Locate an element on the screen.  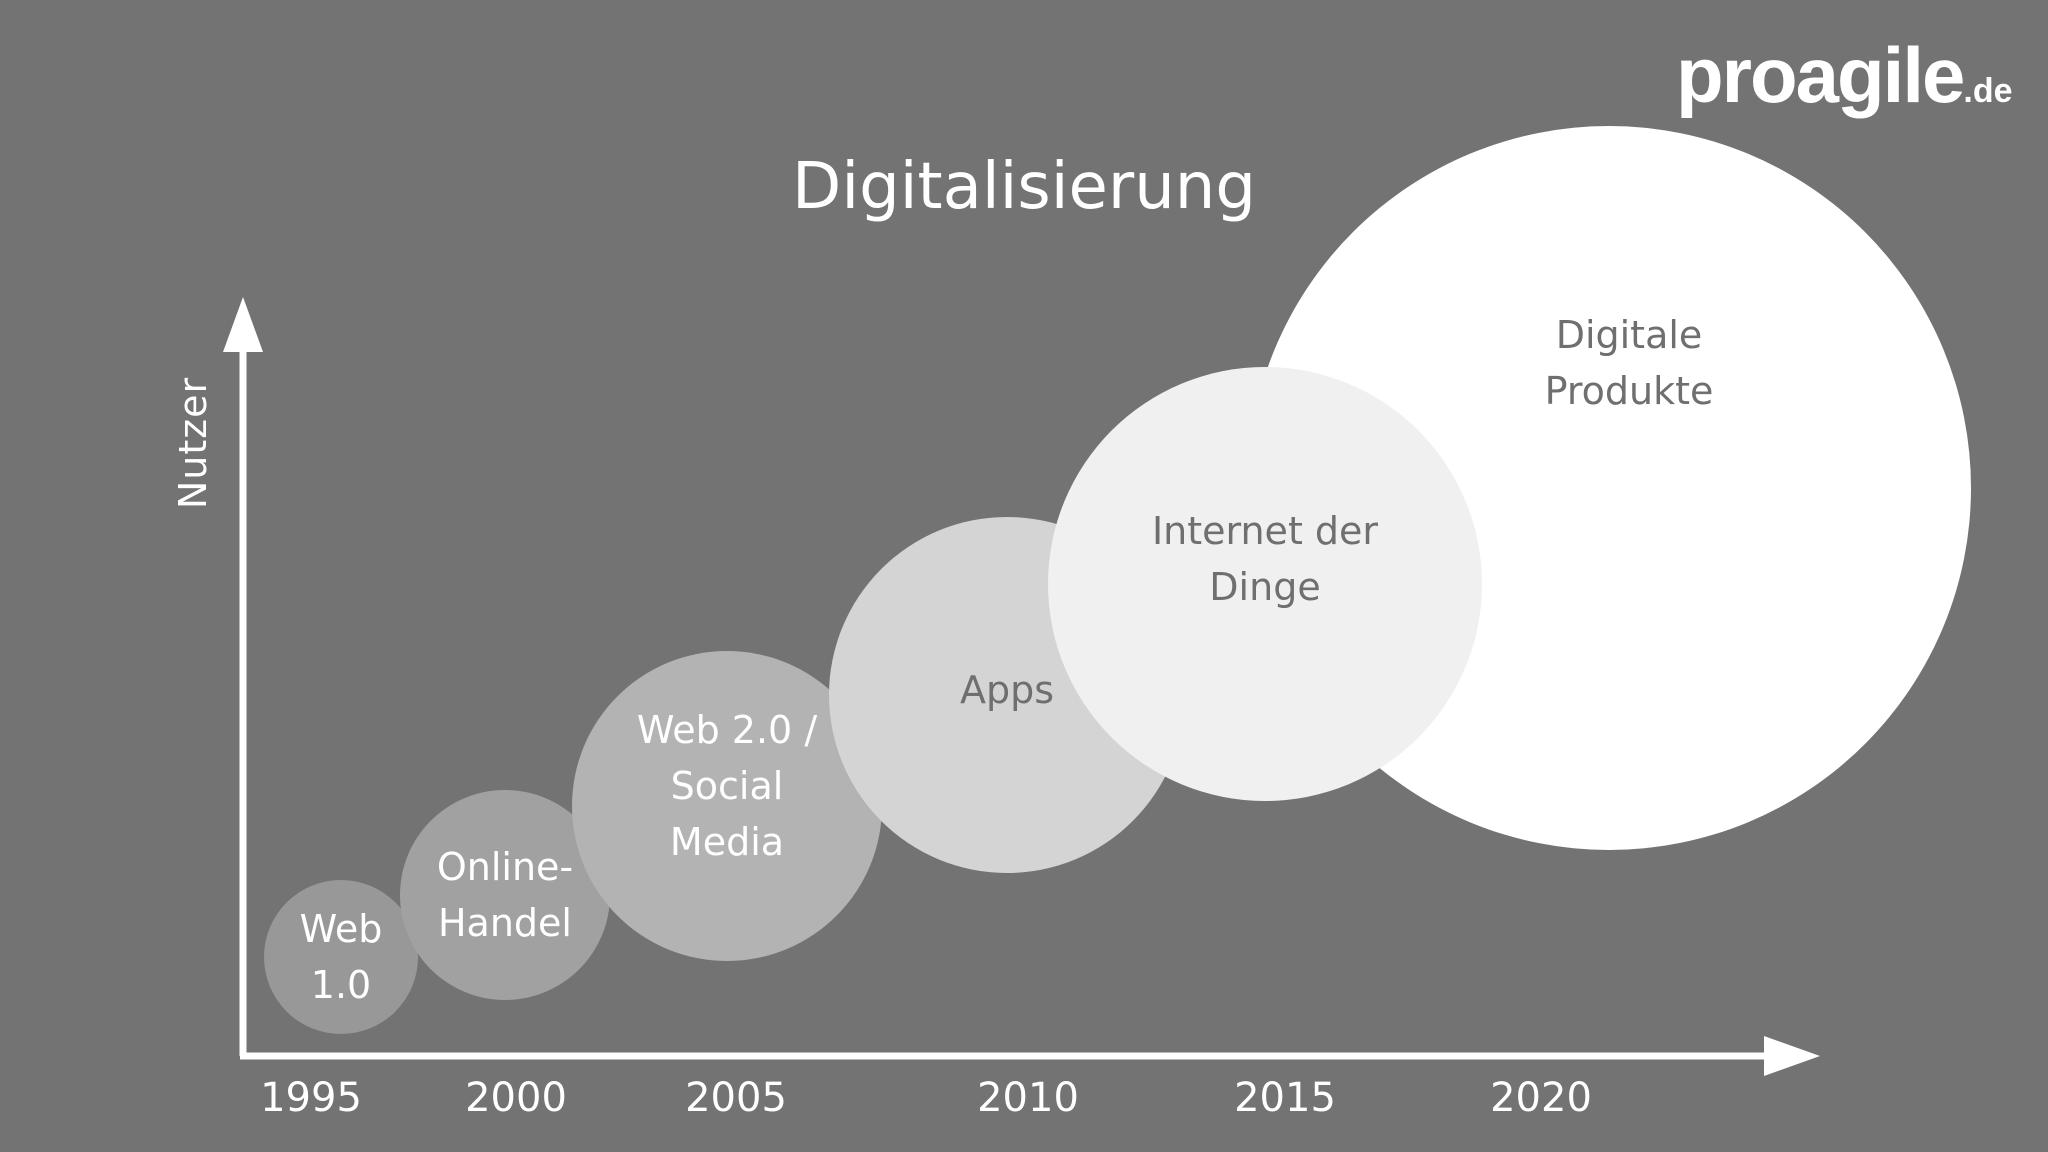
y-axis-label: Nutzer is located at coordinates (193, 443).